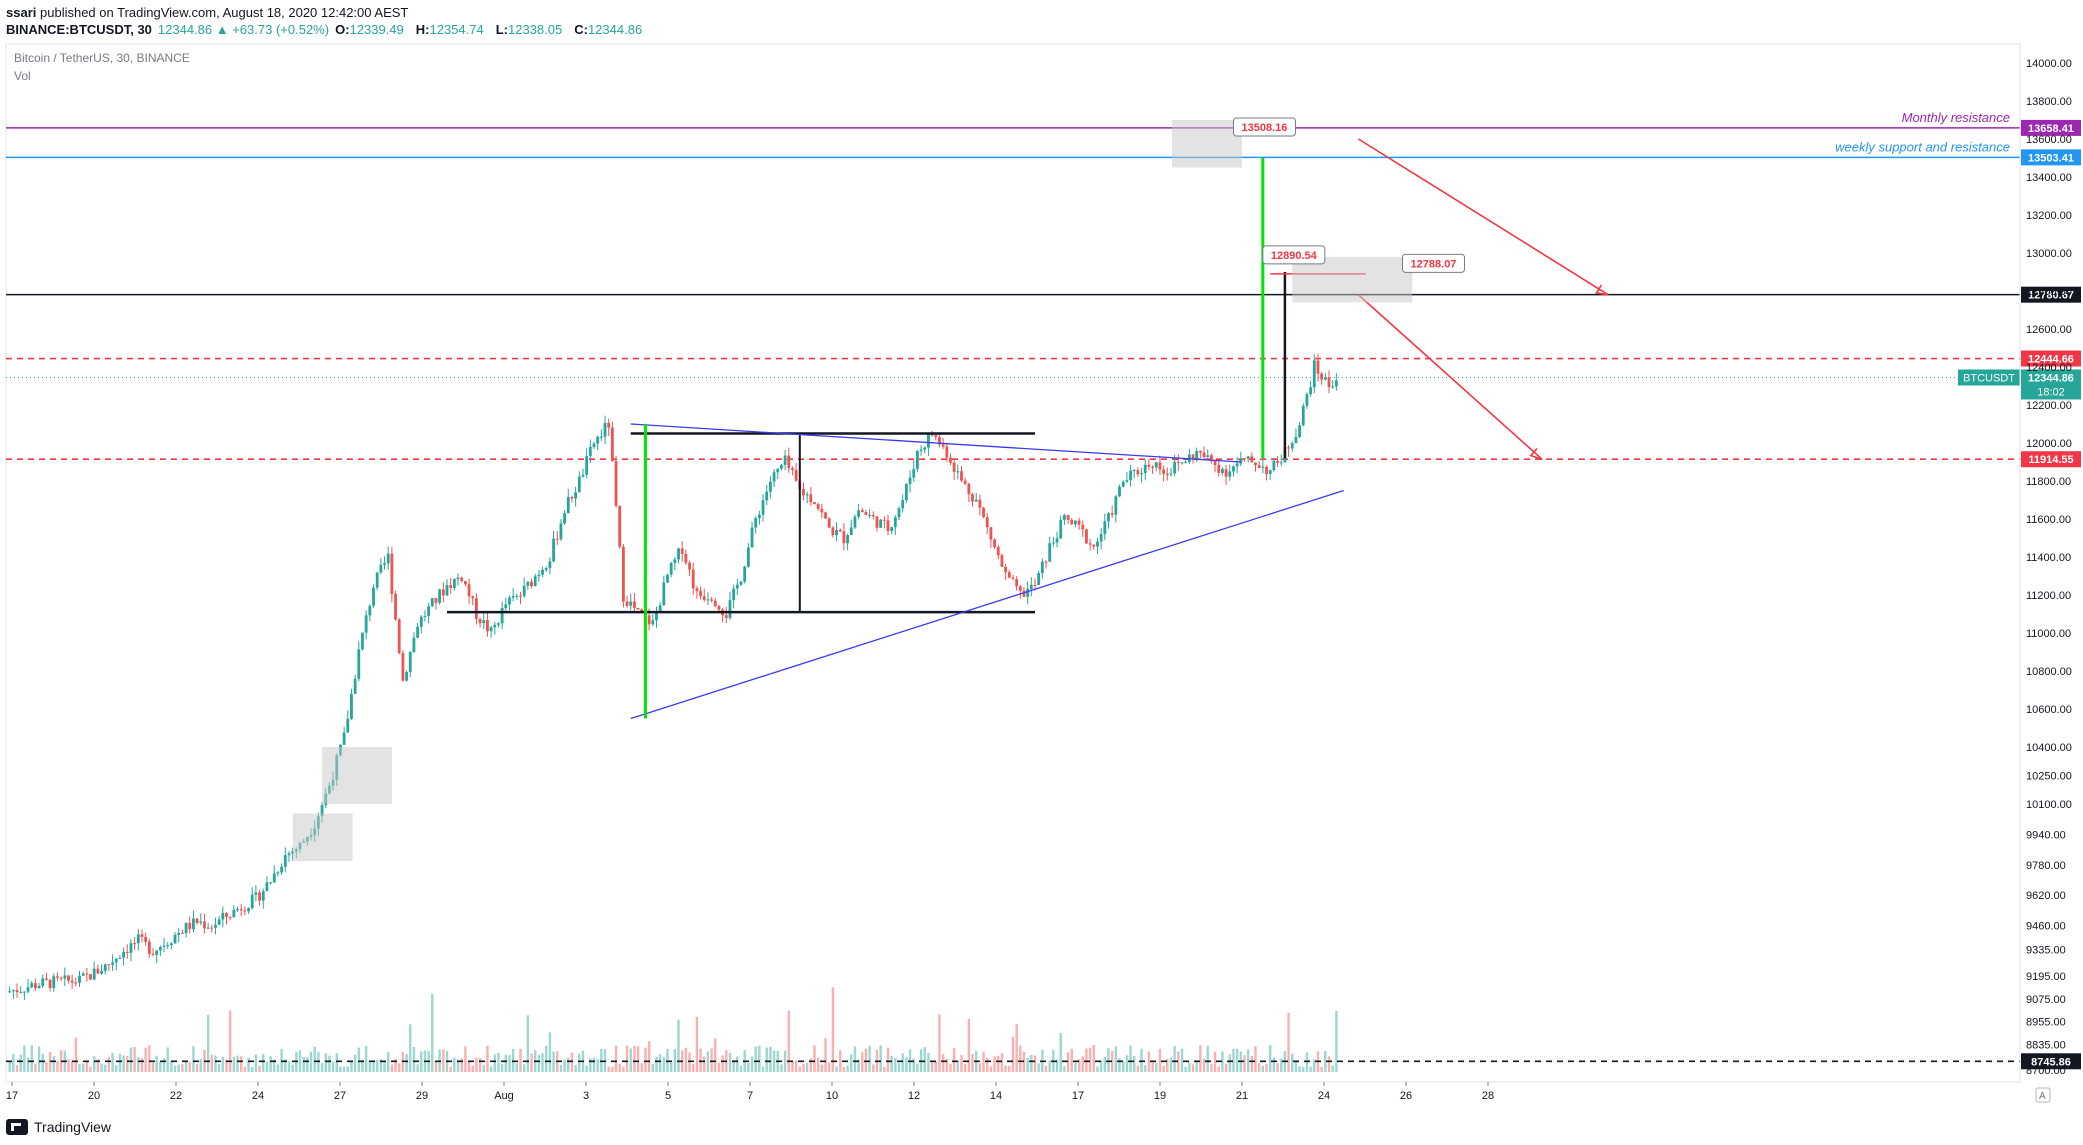 The height and width of the screenshot is (1145, 2083). I want to click on zone-highlight, so click(1207, 144).